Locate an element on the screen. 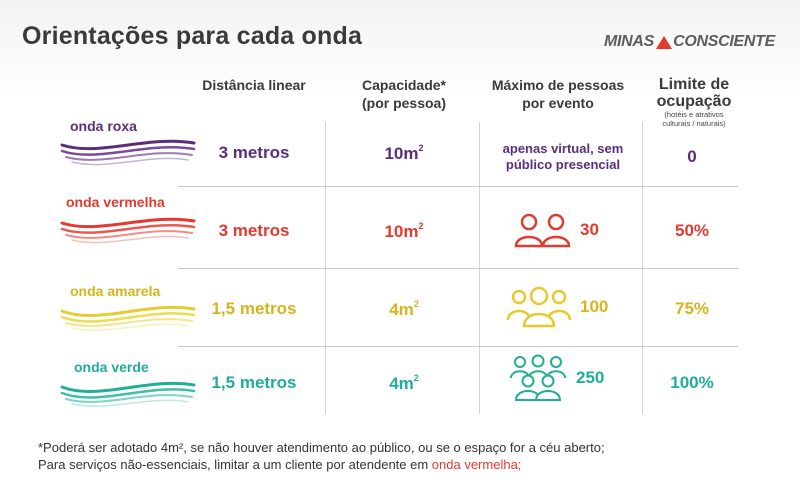 Image resolution: width=800 pixels, height=500 pixels. capacity-verde-exponent: 2 is located at coordinates (416, 378).